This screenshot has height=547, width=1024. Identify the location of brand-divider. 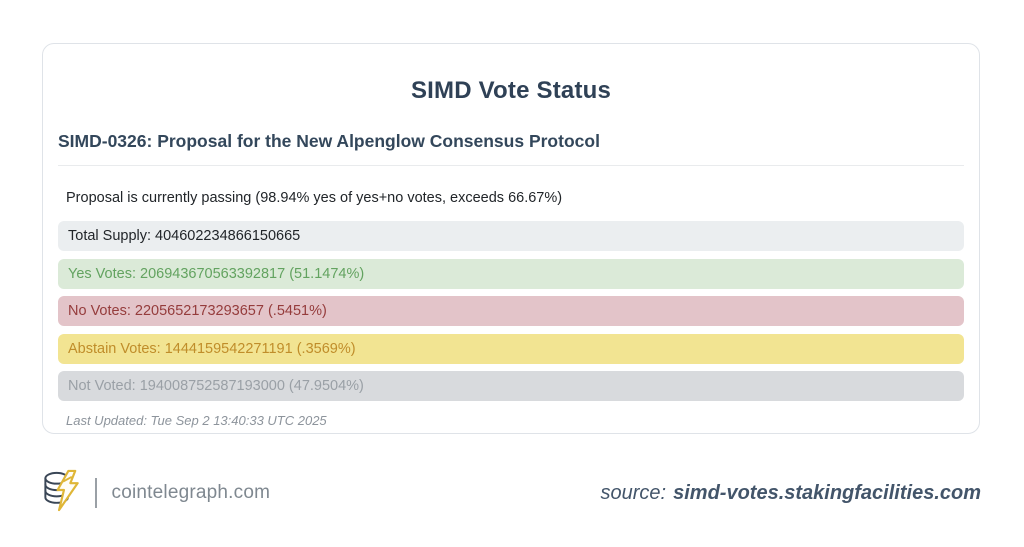
(96, 493).